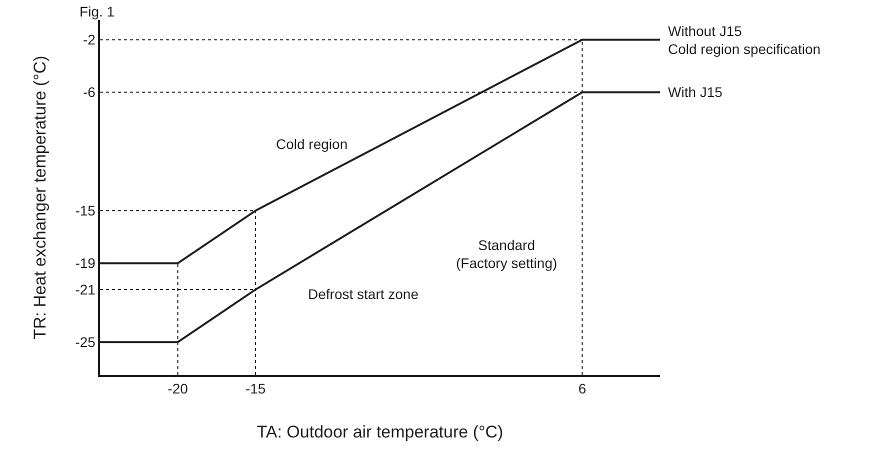 Image resolution: width=884 pixels, height=450 pixels. What do you see at coordinates (582, 388) in the screenshot?
I see `x-tick-label: 6` at bounding box center [582, 388].